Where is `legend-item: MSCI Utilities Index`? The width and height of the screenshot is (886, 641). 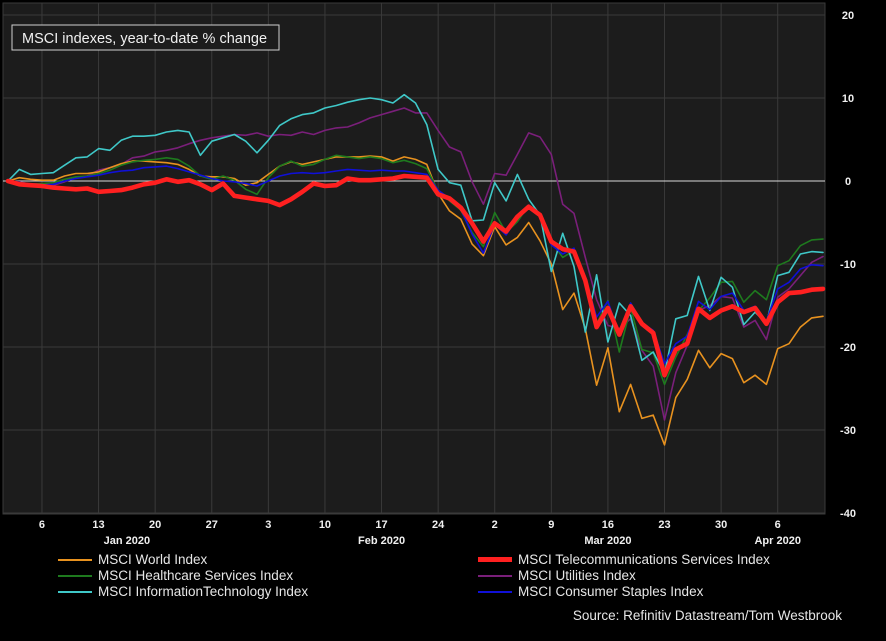
legend-item: MSCI Utilities Index is located at coordinates (557, 575).